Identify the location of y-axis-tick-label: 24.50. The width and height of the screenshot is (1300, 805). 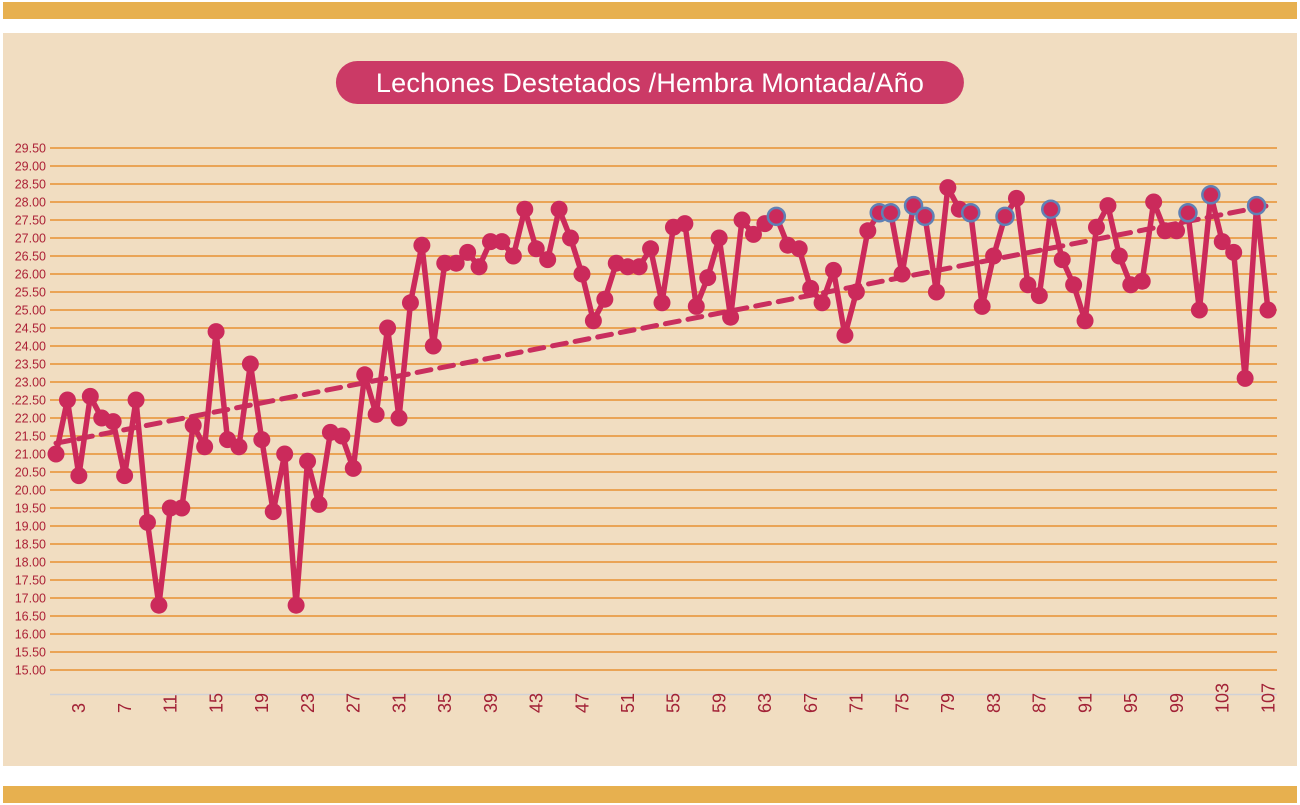
(30, 328).